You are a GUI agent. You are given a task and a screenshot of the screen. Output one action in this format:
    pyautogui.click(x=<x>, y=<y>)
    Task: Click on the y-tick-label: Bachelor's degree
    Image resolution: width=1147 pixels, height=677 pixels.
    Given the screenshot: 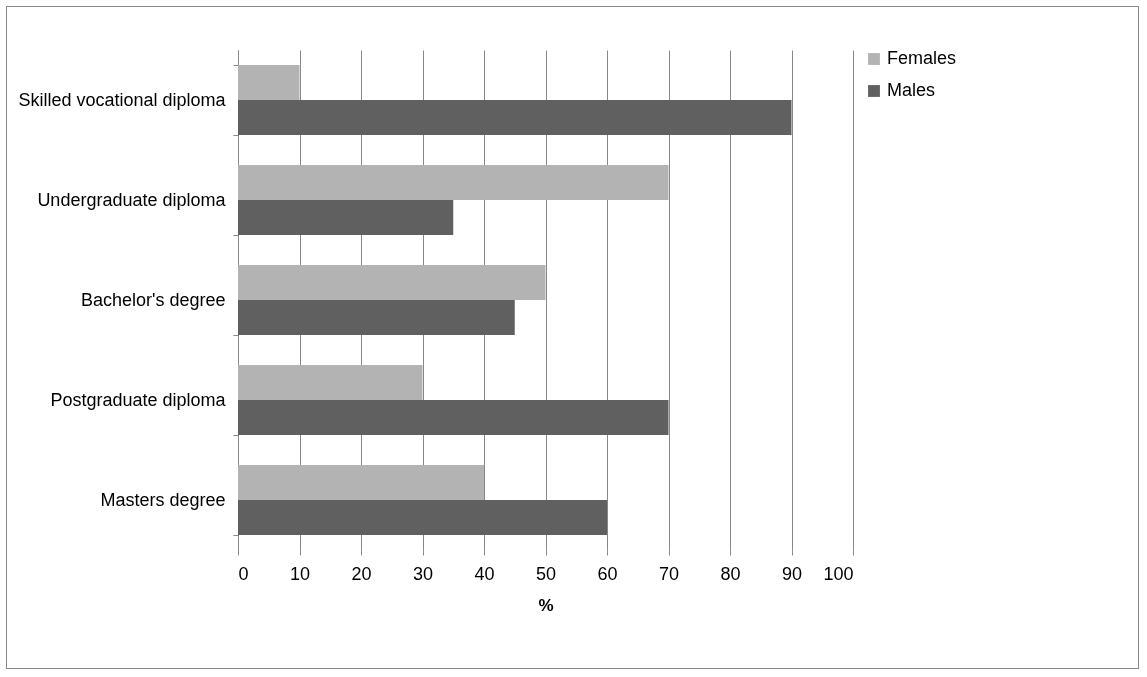 What is the action you would take?
    pyautogui.click(x=153, y=299)
    